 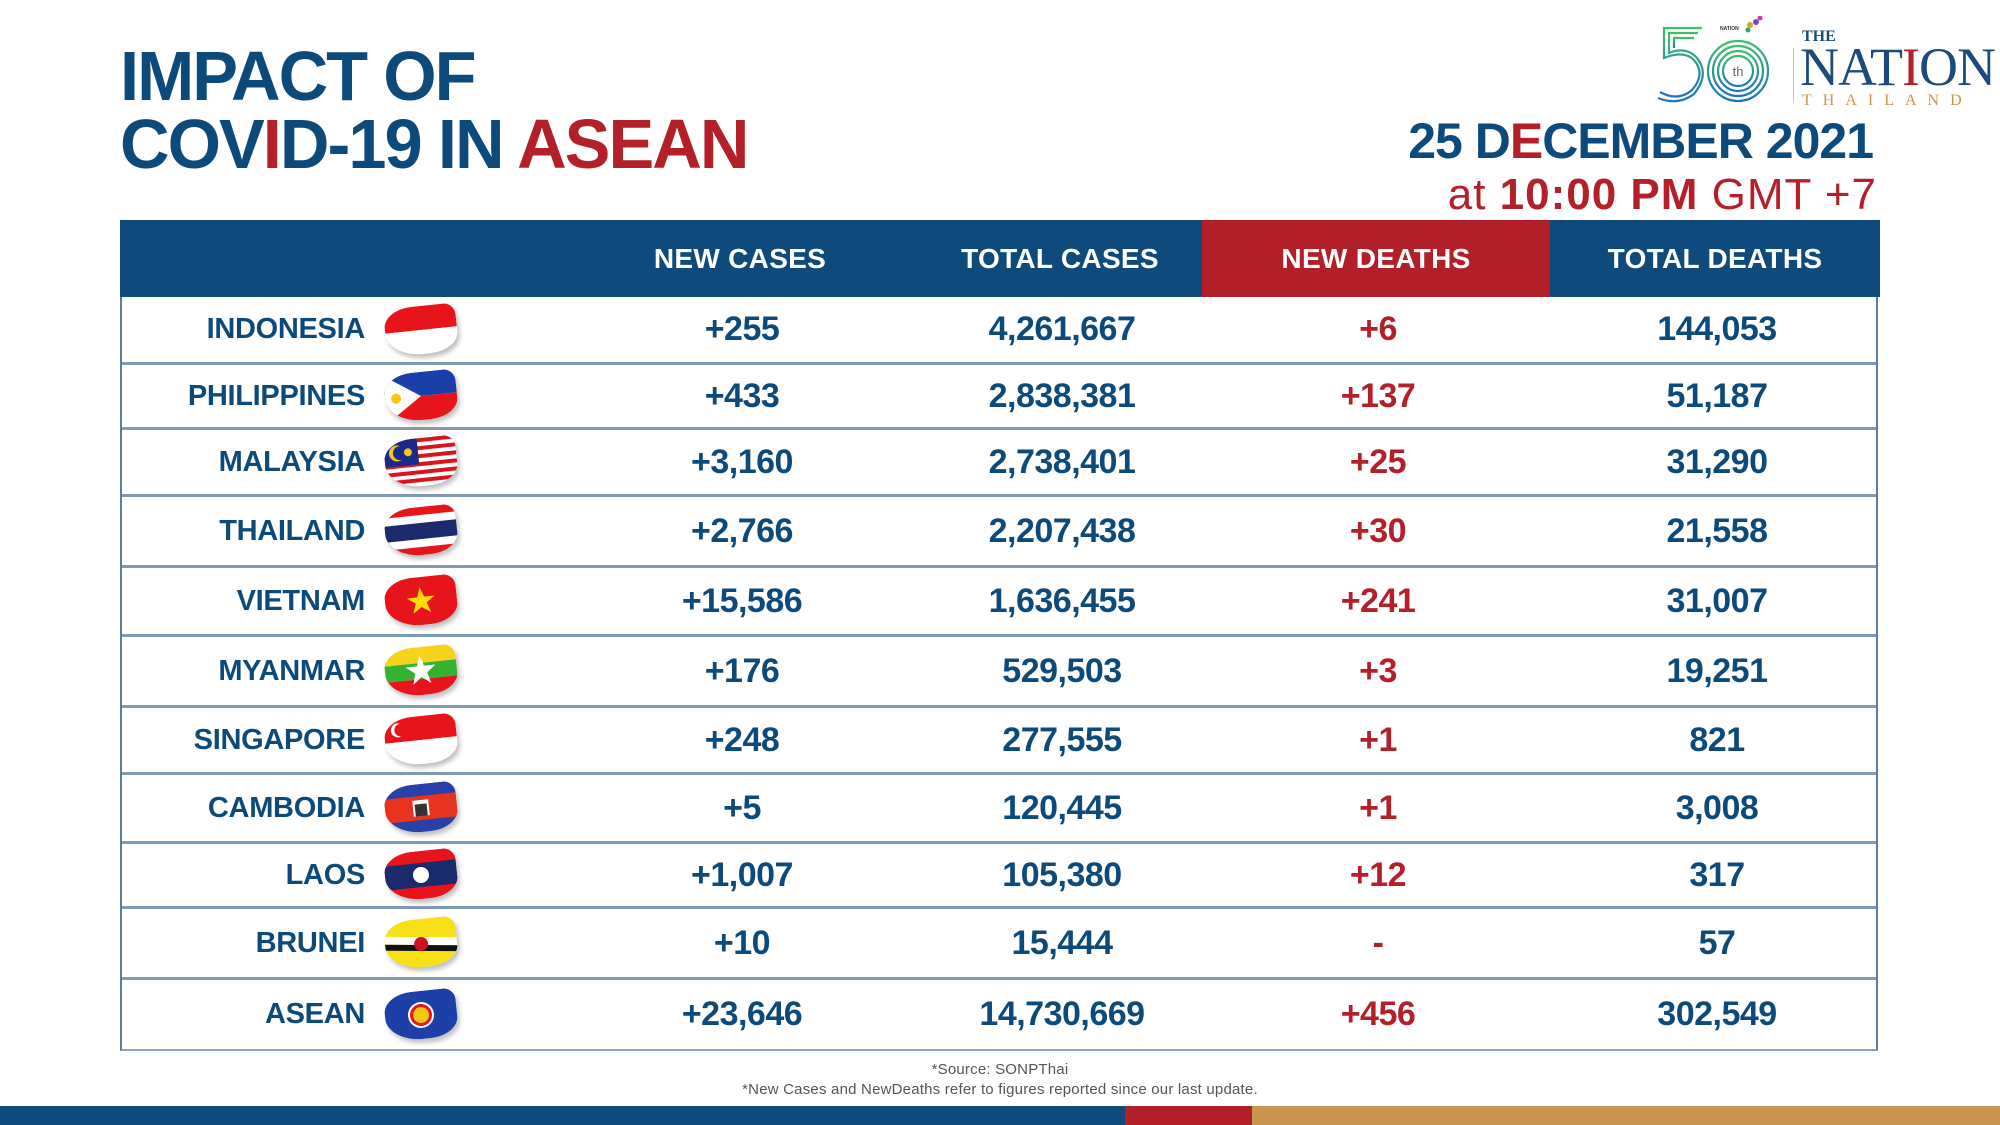 I want to click on title-line-1: IMPACT OF, so click(x=298, y=76).